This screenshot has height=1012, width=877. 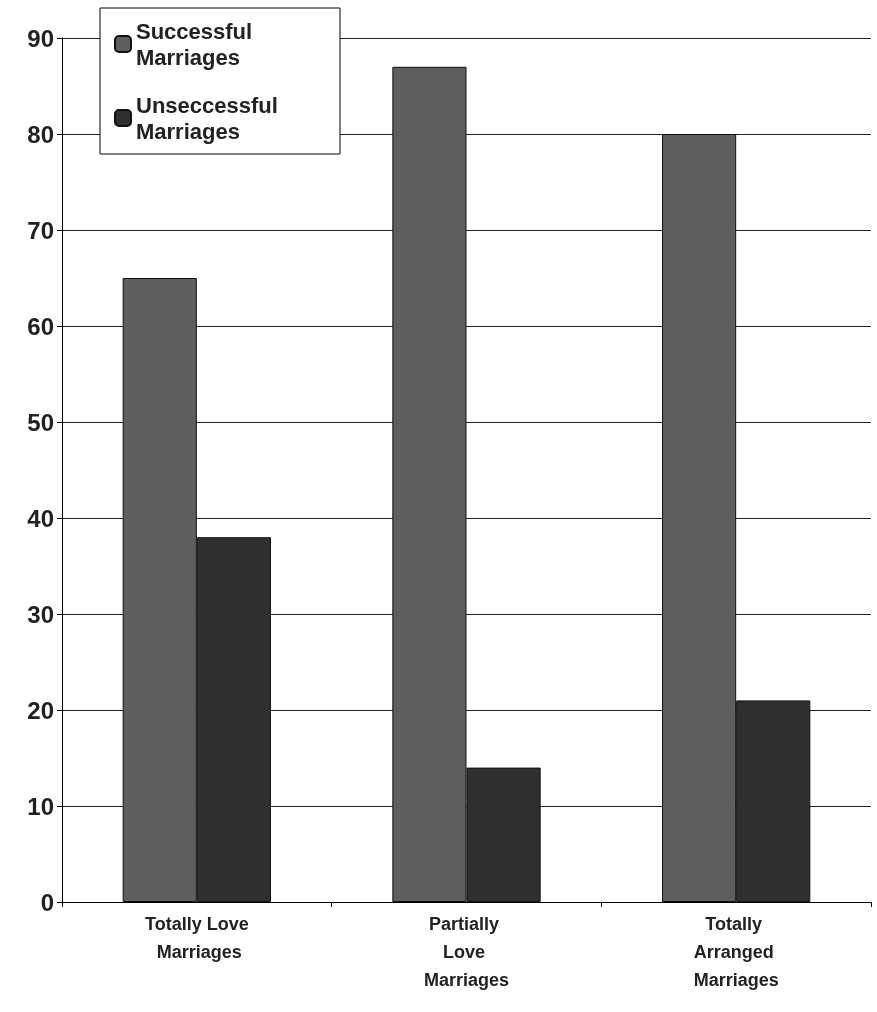 What do you see at coordinates (40, 326) in the screenshot?
I see `y-tick-label: 60` at bounding box center [40, 326].